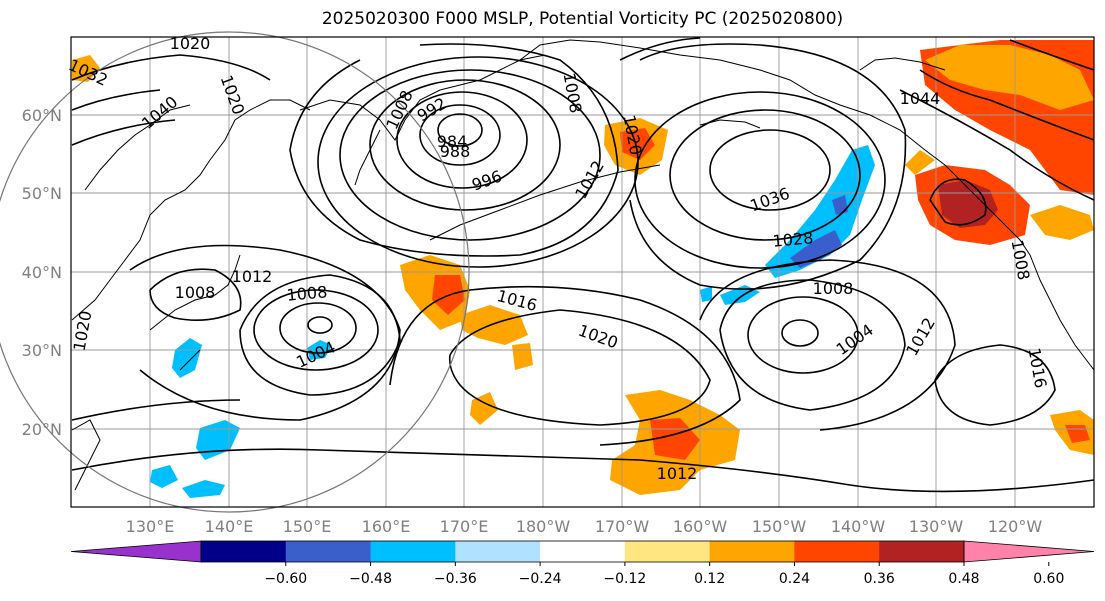 The width and height of the screenshot is (1105, 601). I want to click on lon-label: 130°E, so click(150, 526).